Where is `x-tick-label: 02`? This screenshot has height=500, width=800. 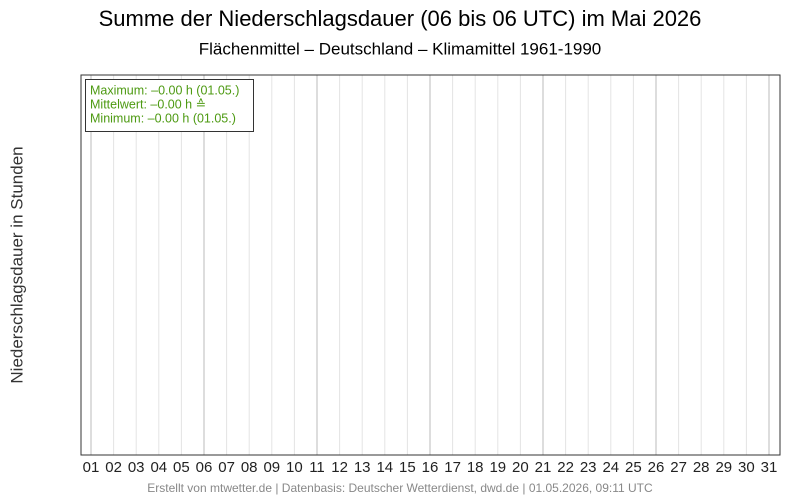 x-tick-label: 02 is located at coordinates (113, 467).